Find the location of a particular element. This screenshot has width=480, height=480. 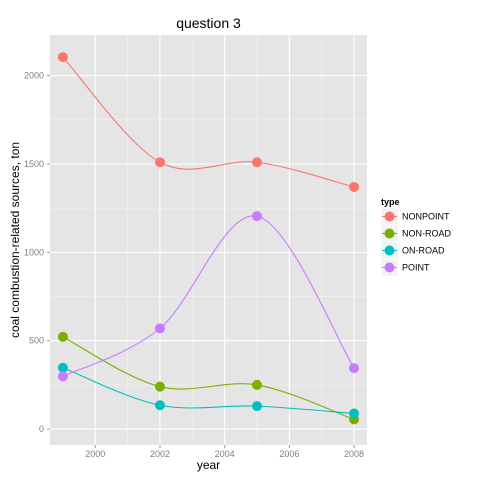

legend-key-point-point is located at coordinates (390, 268).